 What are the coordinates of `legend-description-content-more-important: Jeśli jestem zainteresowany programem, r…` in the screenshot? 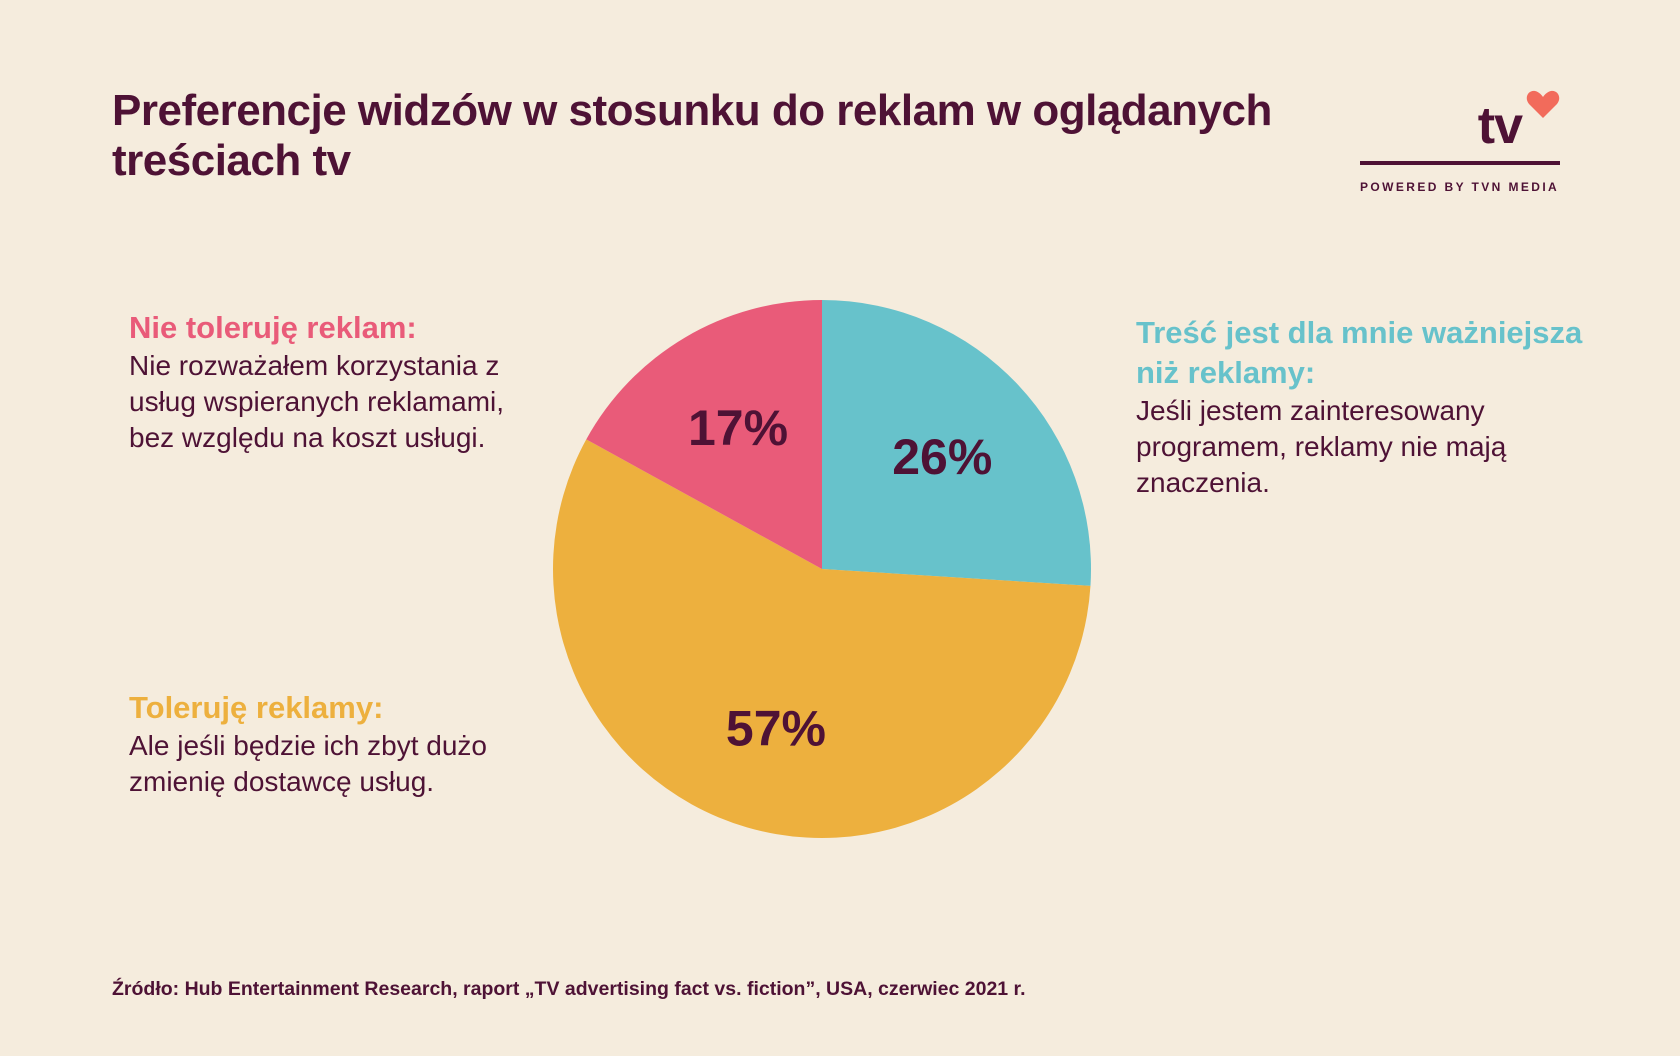 It's located at (1321, 446).